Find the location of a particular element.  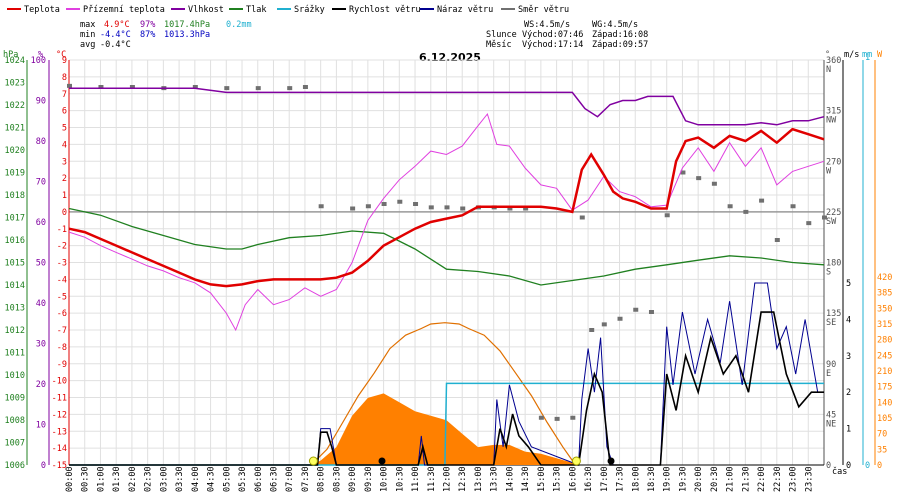

stats-avg-temp: -0.4°C is located at coordinates (115, 45).